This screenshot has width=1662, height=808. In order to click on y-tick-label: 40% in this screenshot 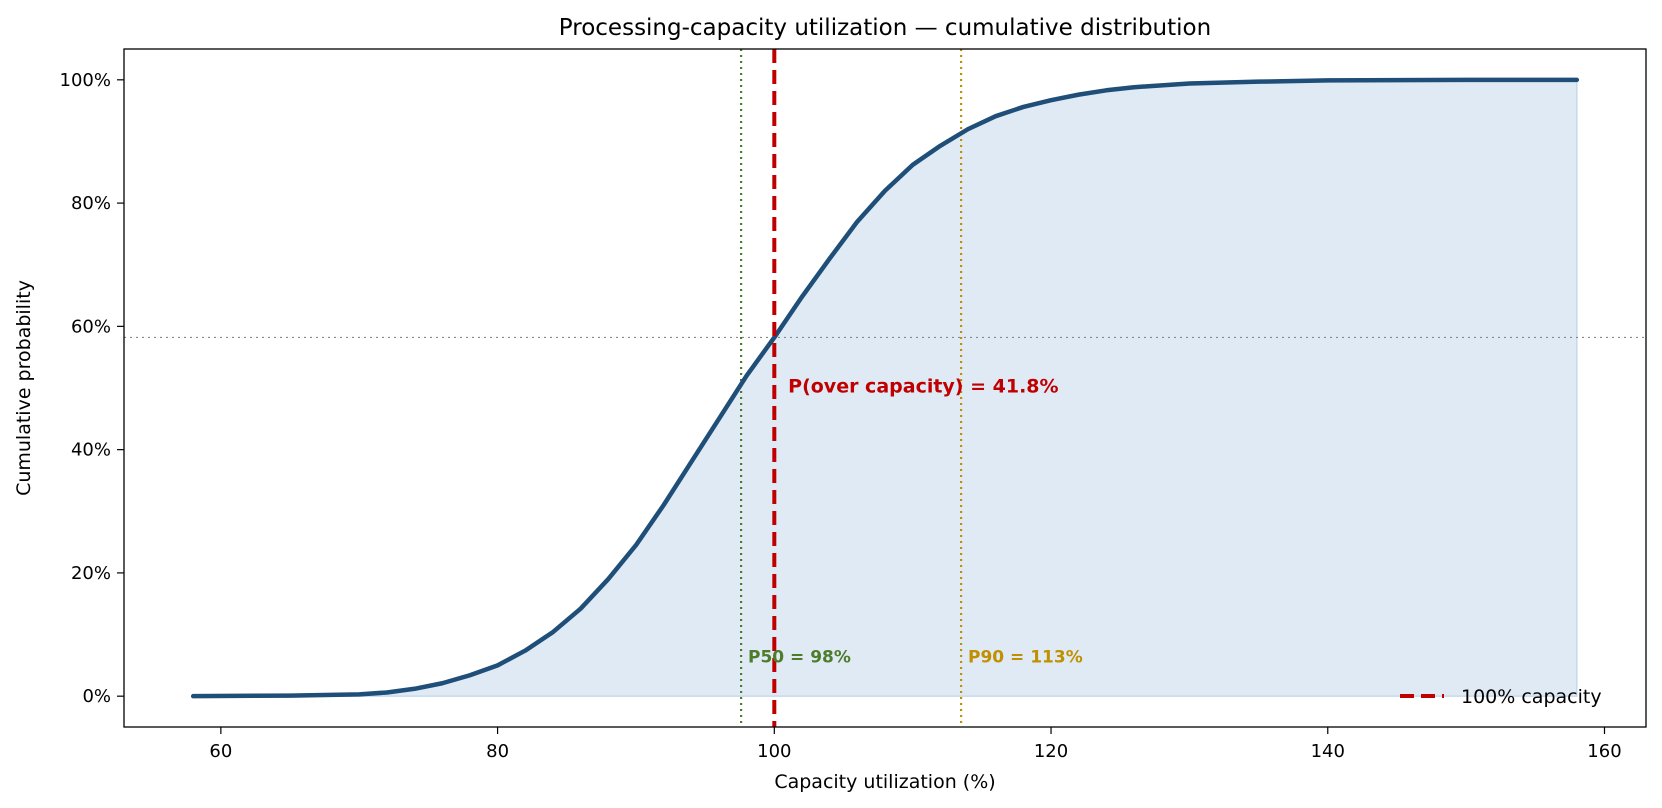, I will do `click(91, 450)`.